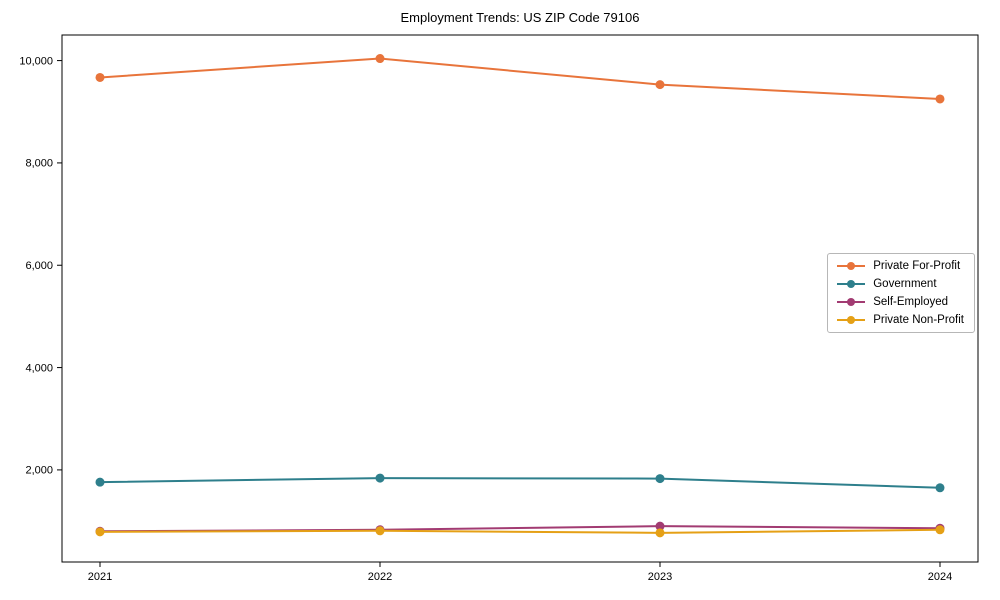 The height and width of the screenshot is (600, 1000). What do you see at coordinates (39, 368) in the screenshot?
I see `y-tick-label: 4,000` at bounding box center [39, 368].